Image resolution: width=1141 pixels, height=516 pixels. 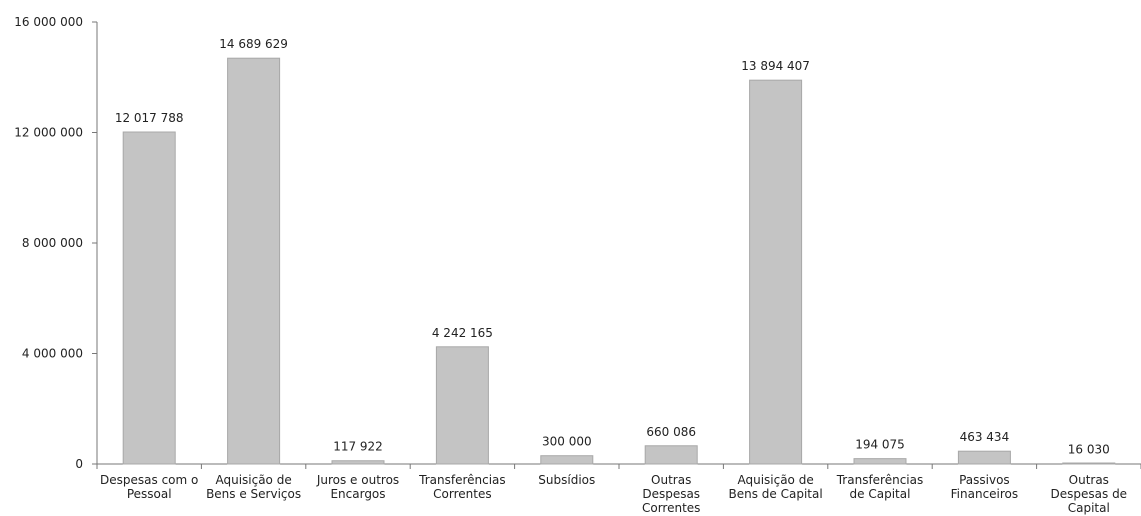 What do you see at coordinates (776, 494) in the screenshot?
I see `x-tick-label-line: Bens de Capital` at bounding box center [776, 494].